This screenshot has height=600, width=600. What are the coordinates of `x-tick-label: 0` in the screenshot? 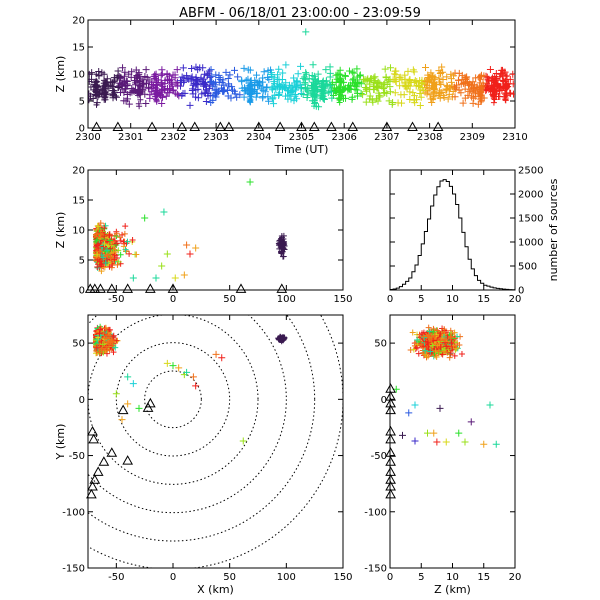 It's located at (390, 299).